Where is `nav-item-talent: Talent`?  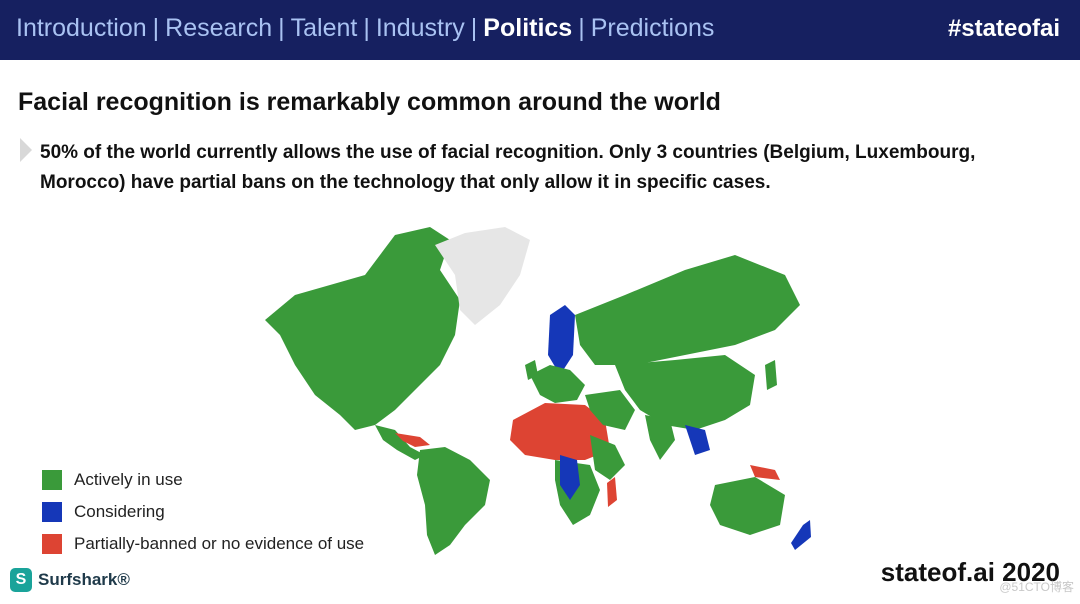
nav-item-talent: Talent is located at coordinates (324, 28).